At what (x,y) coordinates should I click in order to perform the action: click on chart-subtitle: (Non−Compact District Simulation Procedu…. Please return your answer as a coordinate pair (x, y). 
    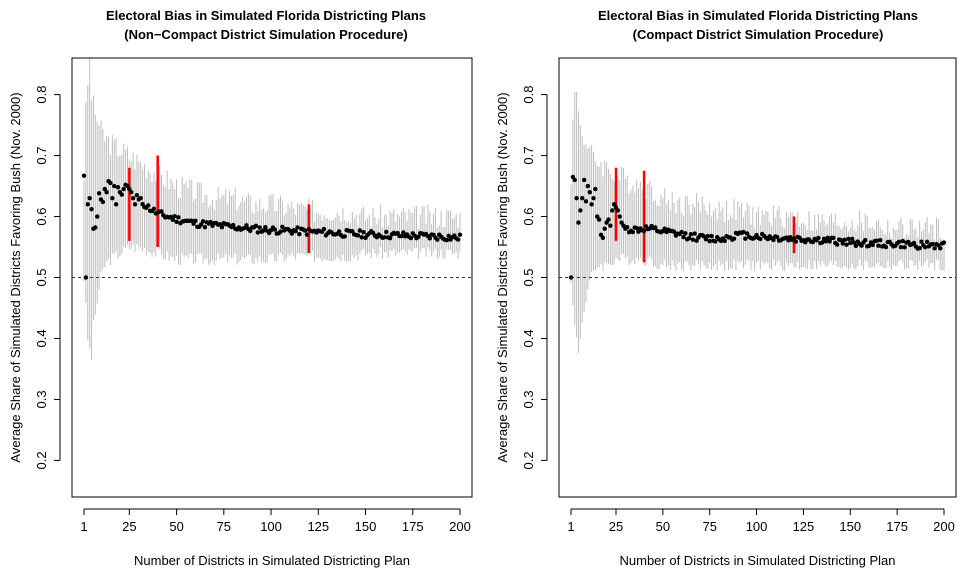
    Looking at the image, I should click on (266, 34).